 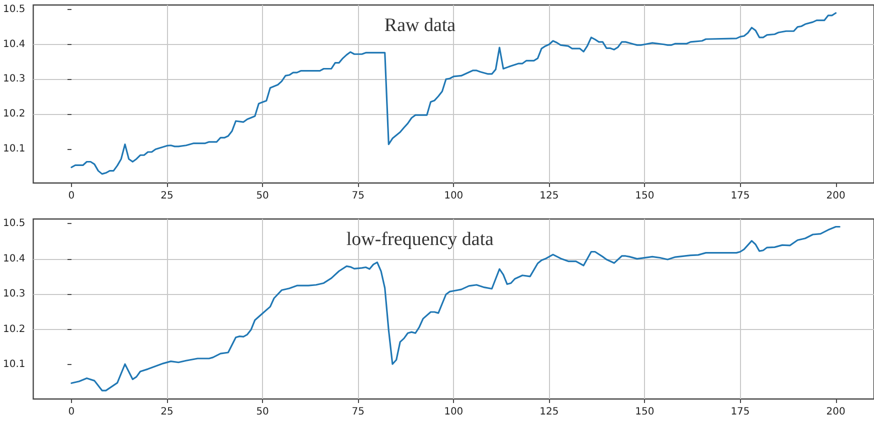 I want to click on text: low-frequency data, so click(x=420, y=239).